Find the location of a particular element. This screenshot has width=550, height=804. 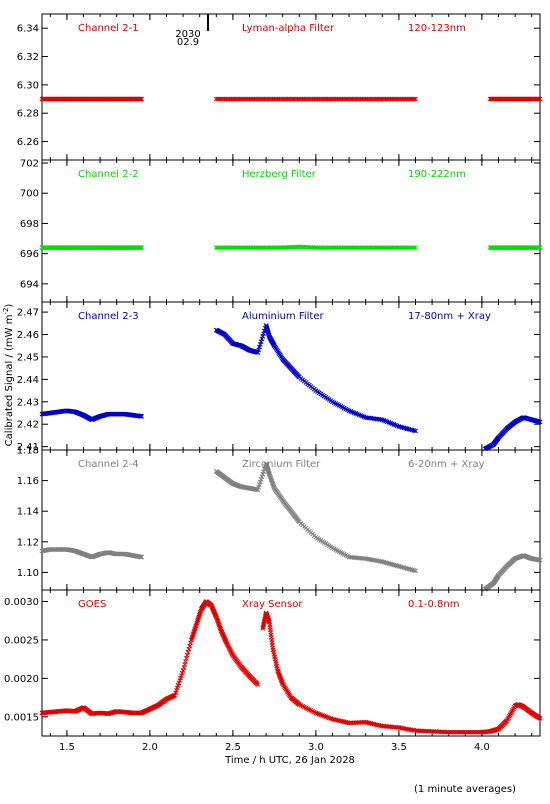

y-axis-label-main: Calibrated Signal / (mW m is located at coordinates (9, 381).